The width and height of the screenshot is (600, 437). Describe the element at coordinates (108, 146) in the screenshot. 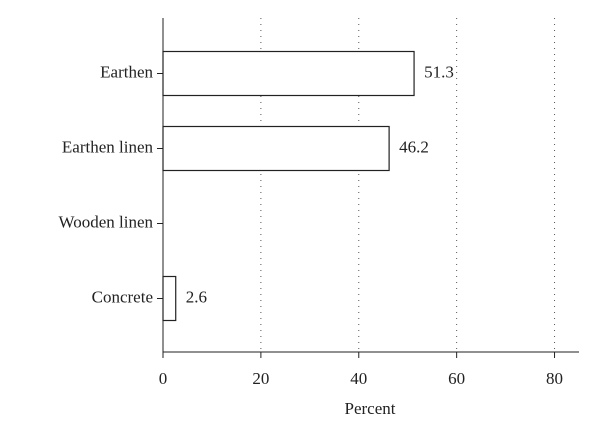

I see `y-tick-label: Earthen linen` at that location.